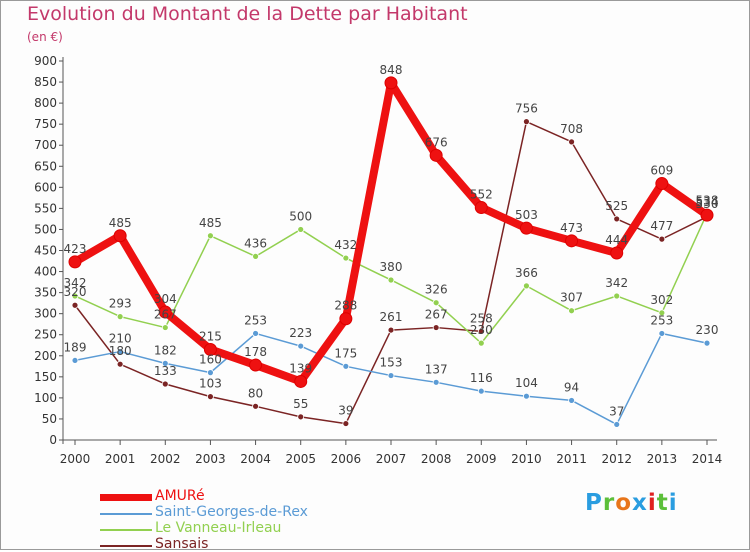  I want to click on logo-letter: t, so click(662, 503).